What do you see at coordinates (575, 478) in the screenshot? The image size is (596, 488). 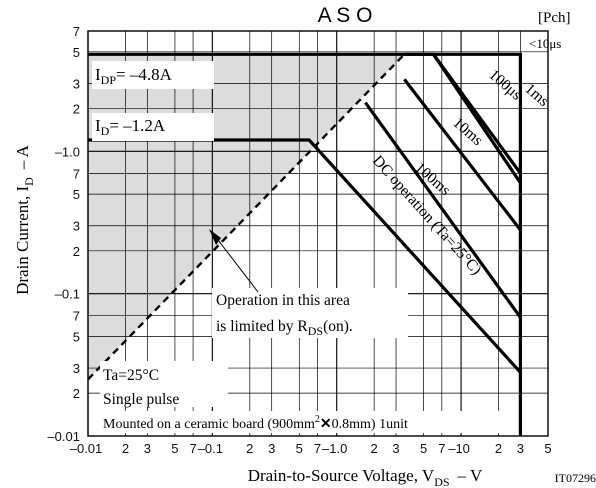 I see `figure-code: IT07296` at bounding box center [575, 478].